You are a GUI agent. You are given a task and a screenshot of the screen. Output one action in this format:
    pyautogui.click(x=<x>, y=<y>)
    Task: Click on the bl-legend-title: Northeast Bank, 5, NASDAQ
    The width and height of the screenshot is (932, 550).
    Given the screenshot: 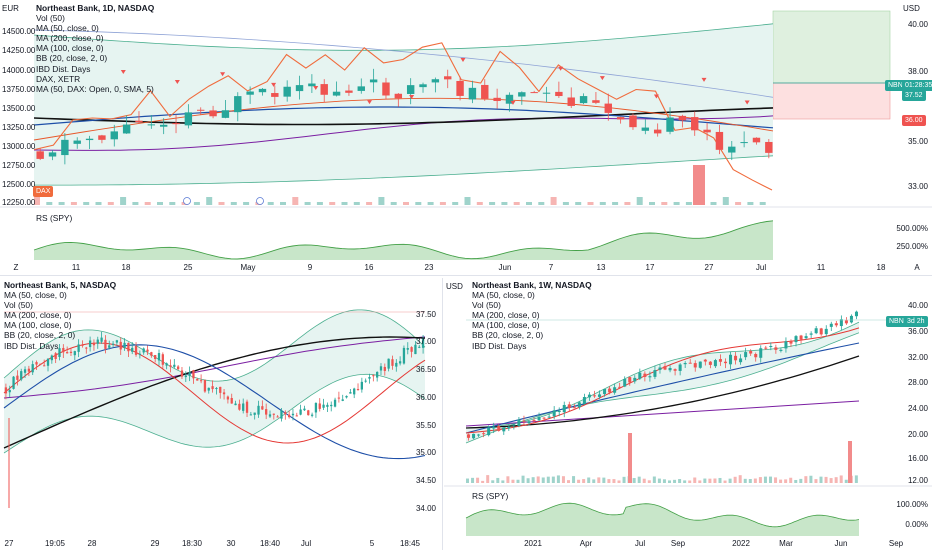 What is the action you would take?
    pyautogui.click(x=60, y=285)
    